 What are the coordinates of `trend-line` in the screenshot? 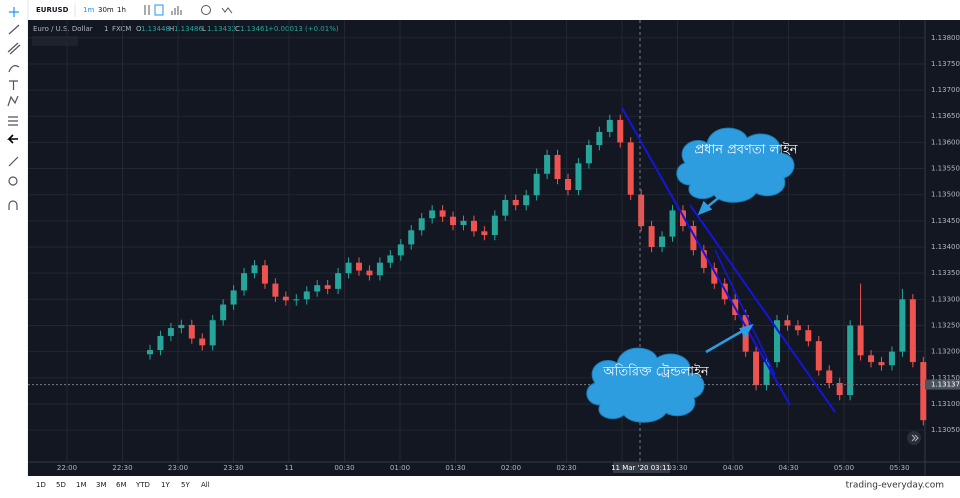 It's located at (706, 256).